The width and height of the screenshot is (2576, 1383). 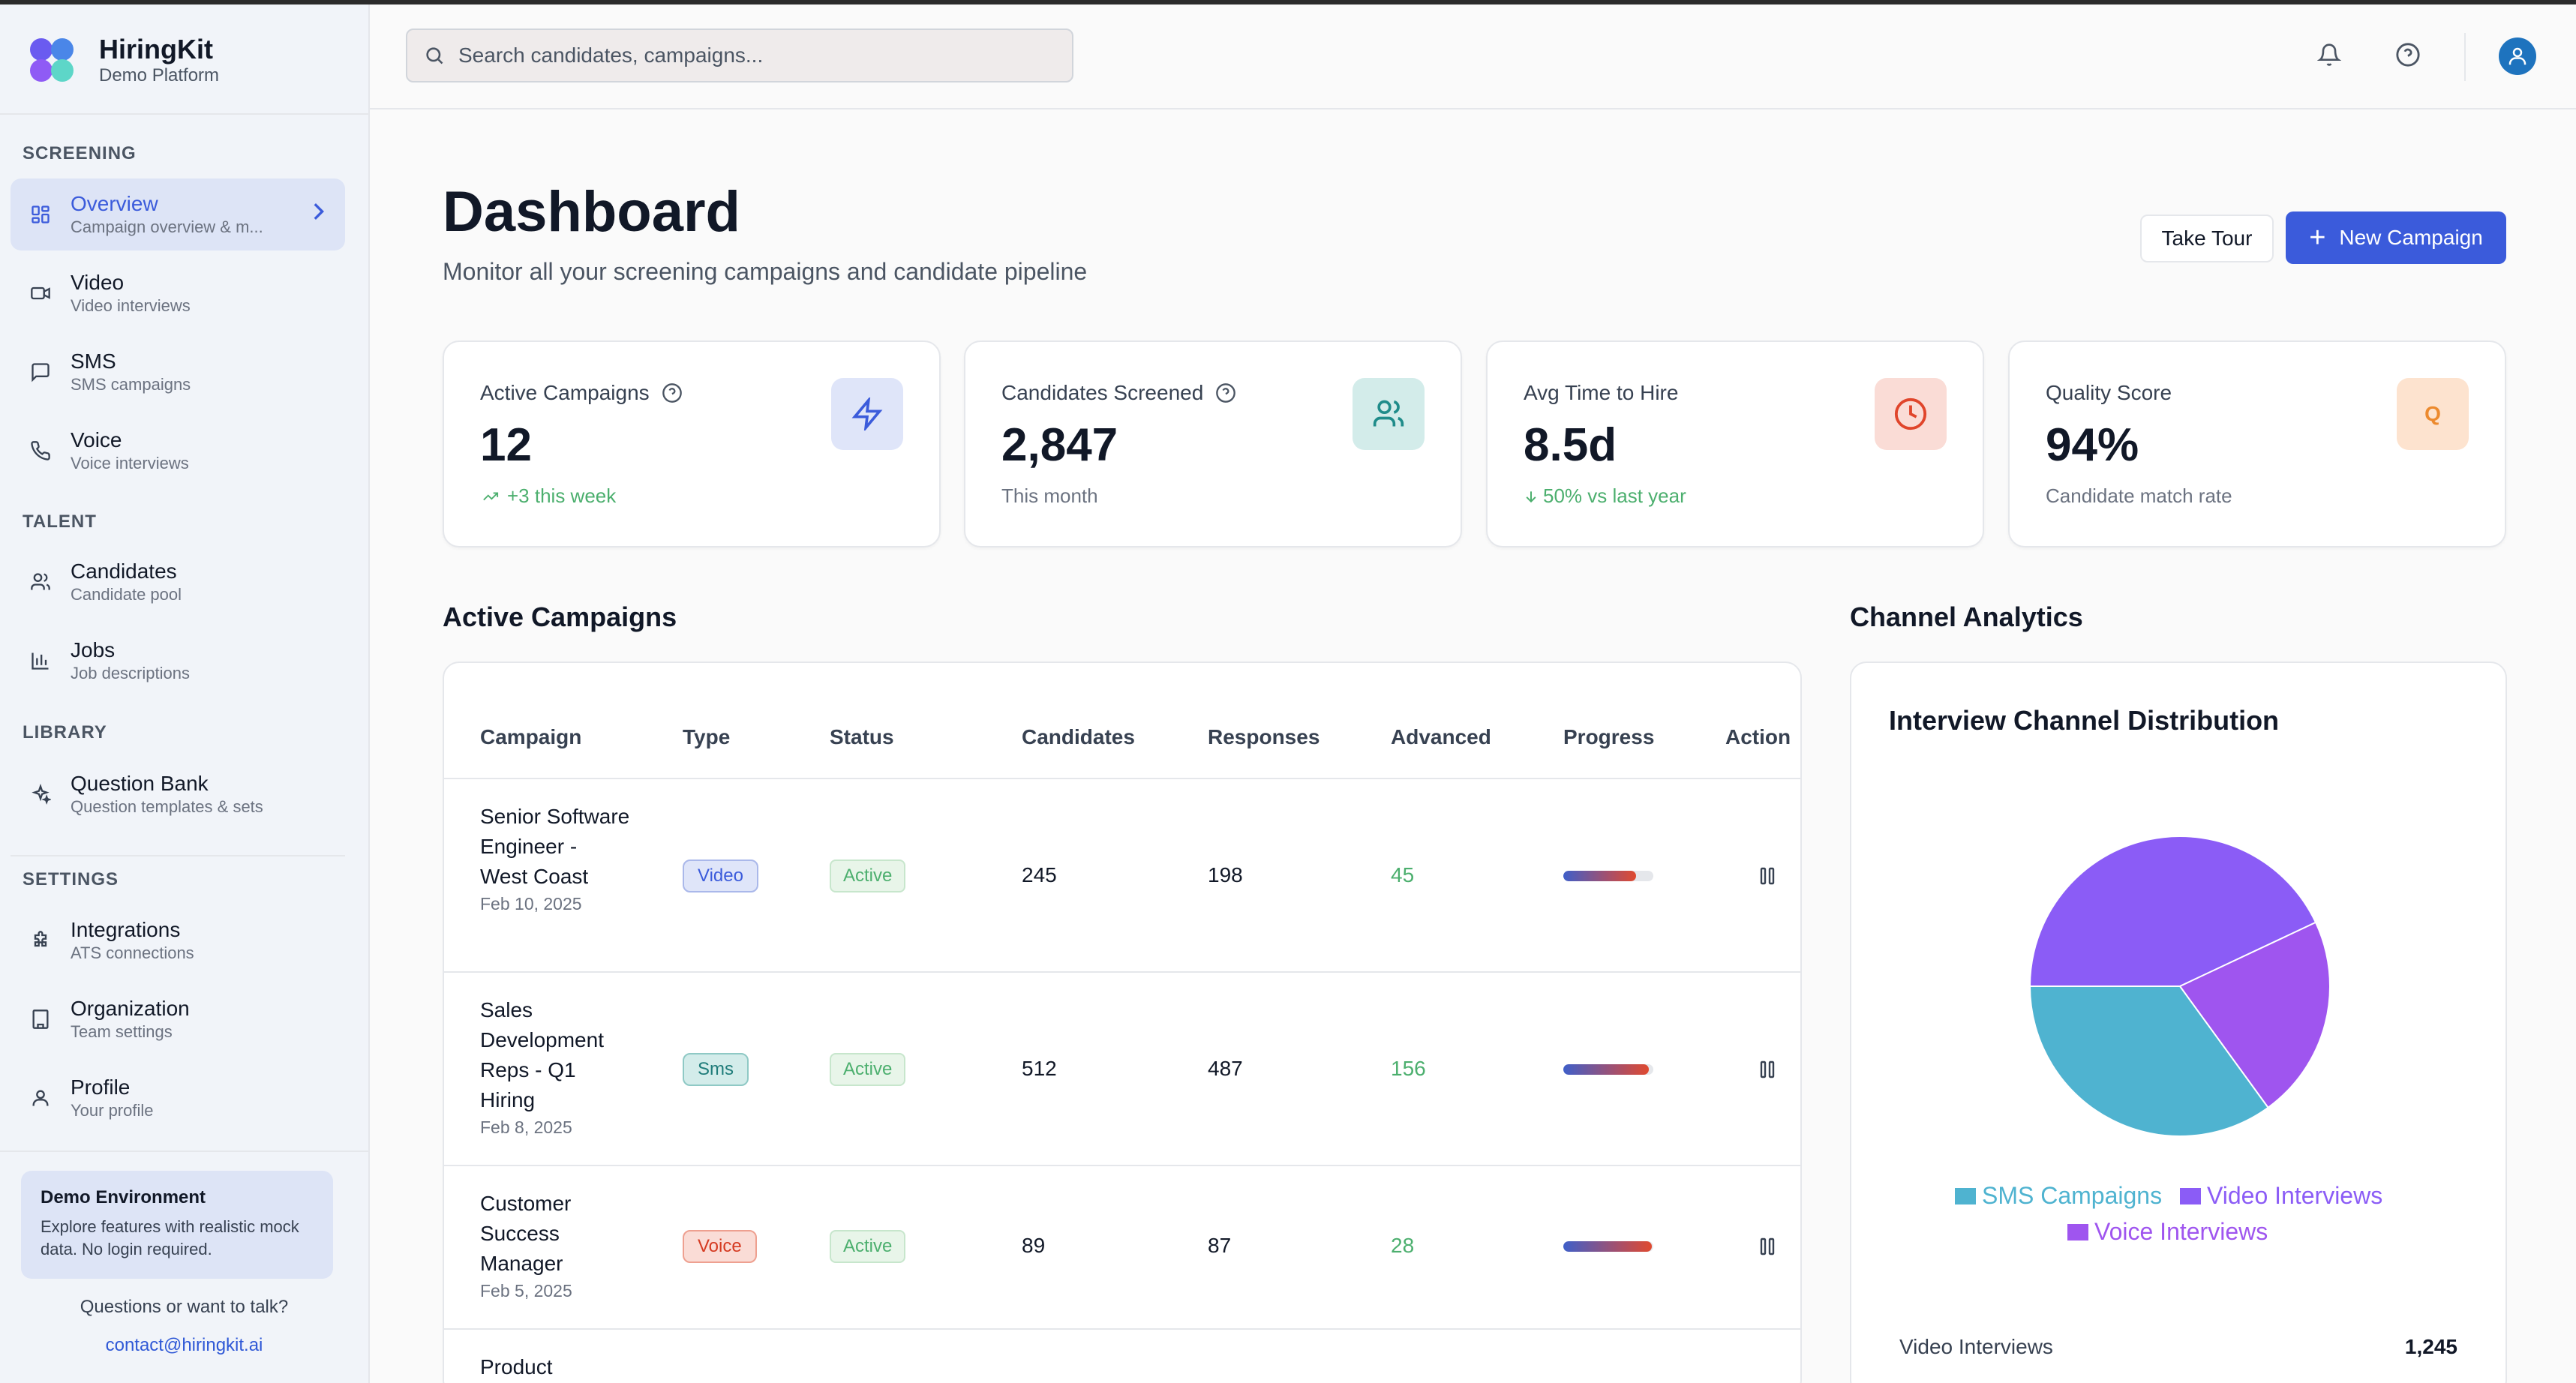 What do you see at coordinates (2433, 414) in the screenshot?
I see `quality-icon: Q` at bounding box center [2433, 414].